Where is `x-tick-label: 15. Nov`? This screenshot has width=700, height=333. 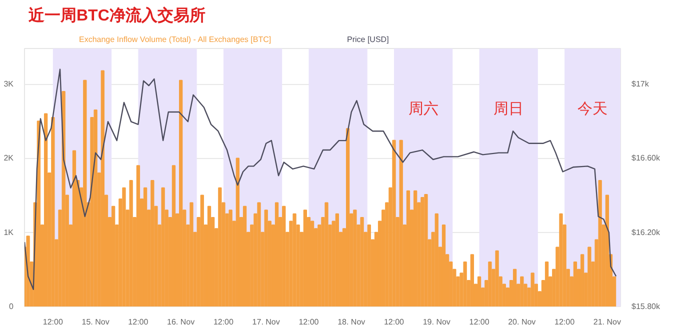 x-tick-label: 15. Nov is located at coordinates (96, 322).